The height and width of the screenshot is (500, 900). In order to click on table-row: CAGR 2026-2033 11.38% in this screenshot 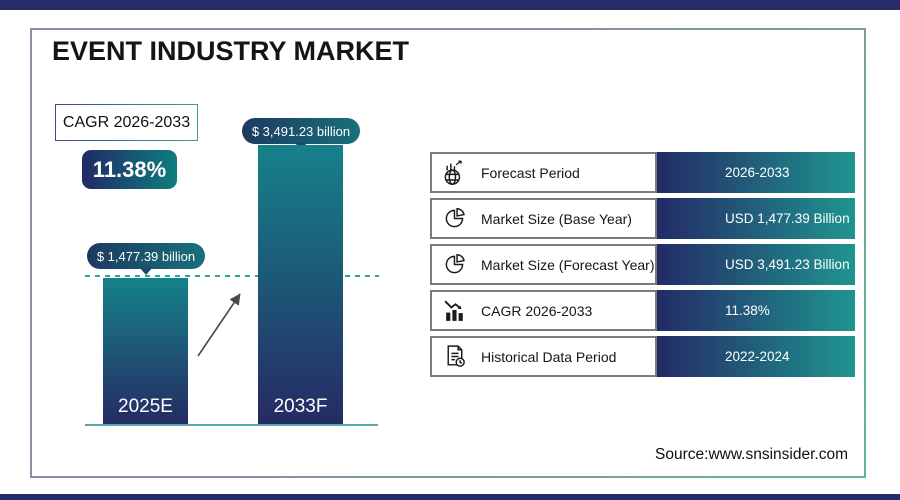, I will do `click(642, 310)`.